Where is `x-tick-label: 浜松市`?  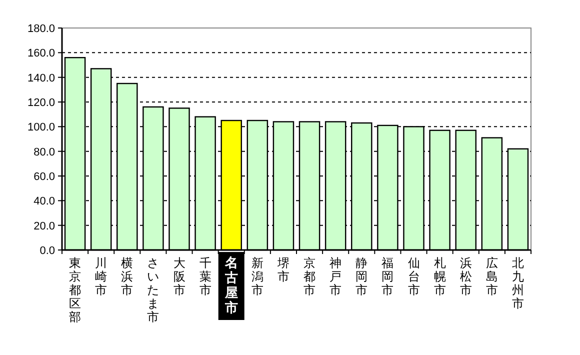
x-tick-label: 浜松市 is located at coordinates (466, 276).